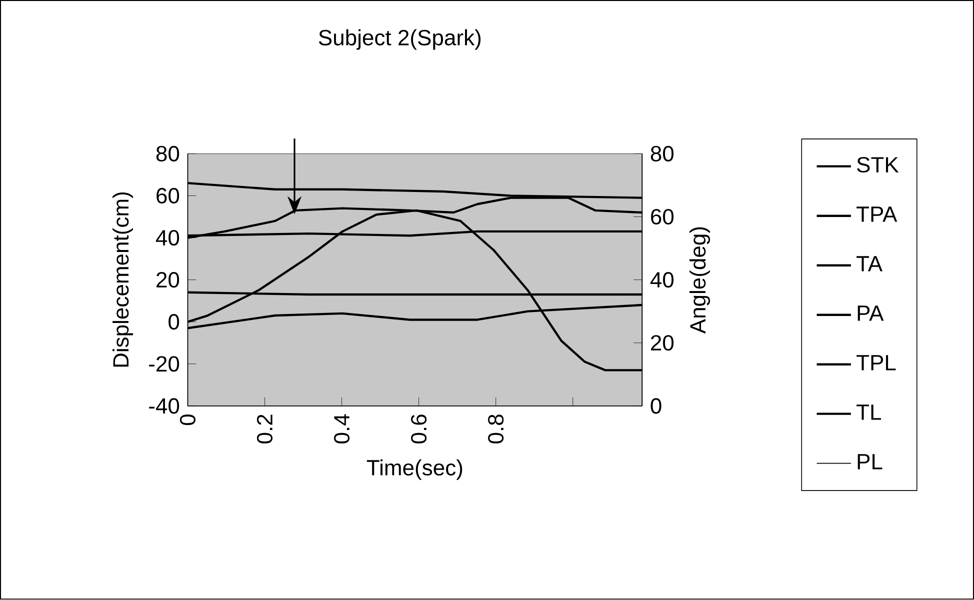  What do you see at coordinates (168, 196) in the screenshot?
I see `y-tick-label: 60` at bounding box center [168, 196].